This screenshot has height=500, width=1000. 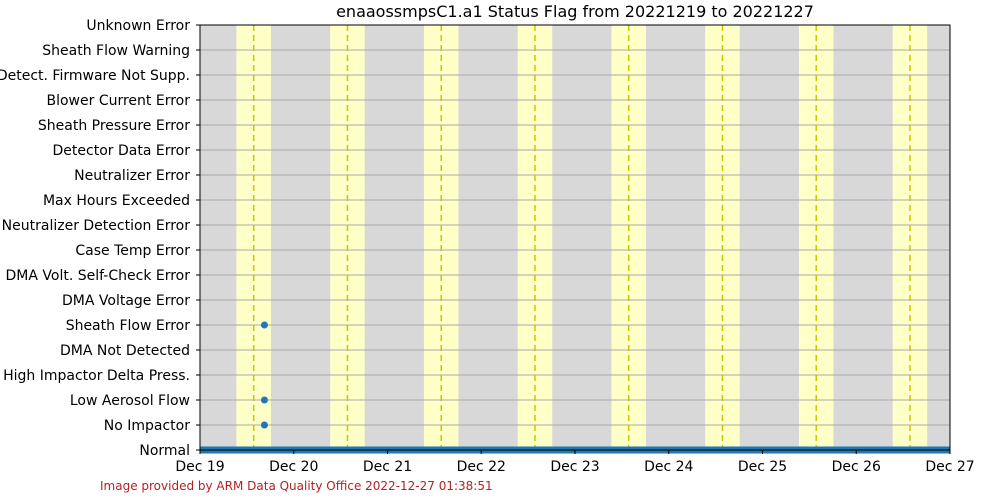 What do you see at coordinates (116, 51) in the screenshot?
I see `flag-label-1: Sheath Flow Warning` at bounding box center [116, 51].